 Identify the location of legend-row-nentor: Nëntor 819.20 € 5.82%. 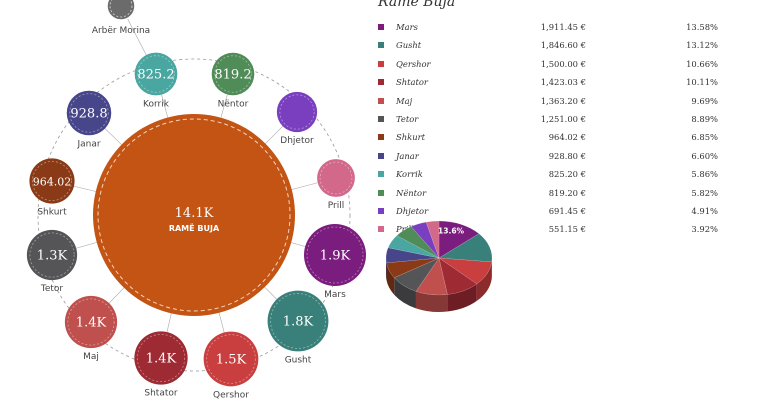
(548, 193).